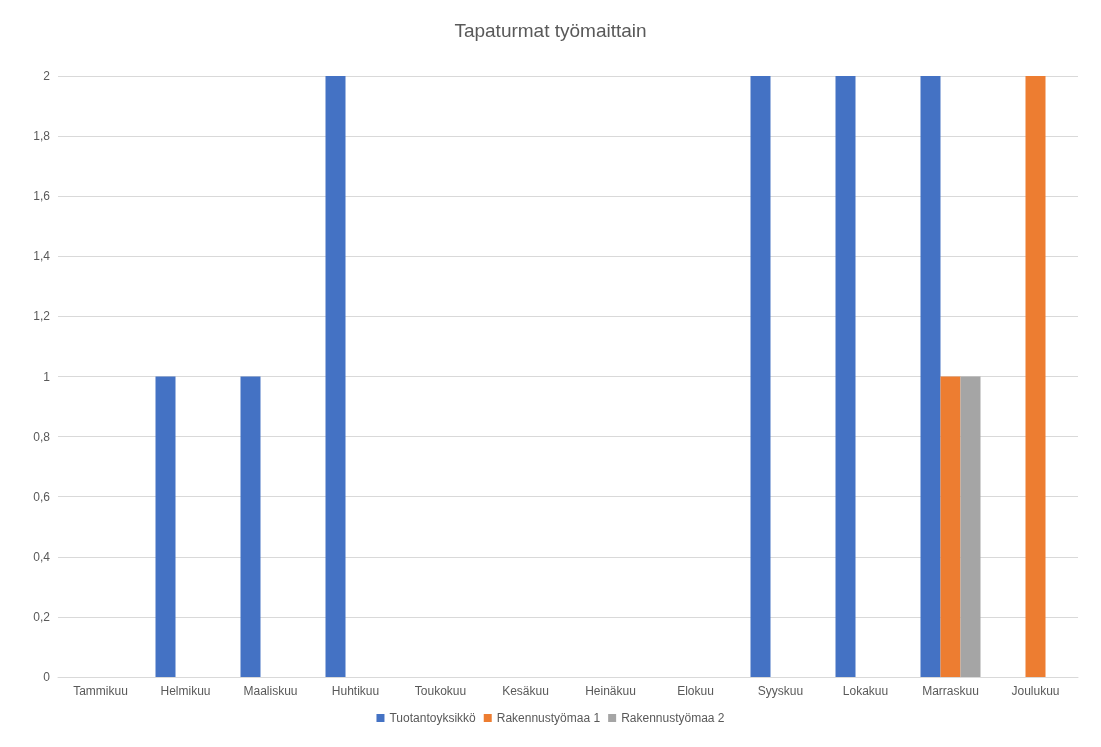 The width and height of the screenshot is (1101, 747). What do you see at coordinates (550, 30) in the screenshot?
I see `chart-title: Tapaturmat työmaittain` at bounding box center [550, 30].